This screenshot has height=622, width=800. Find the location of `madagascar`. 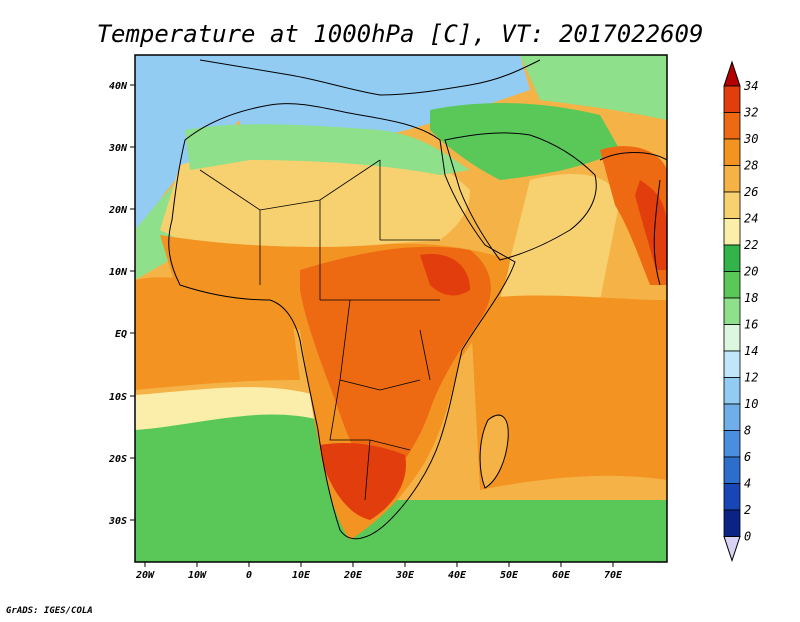

madagascar is located at coordinates (494, 451).